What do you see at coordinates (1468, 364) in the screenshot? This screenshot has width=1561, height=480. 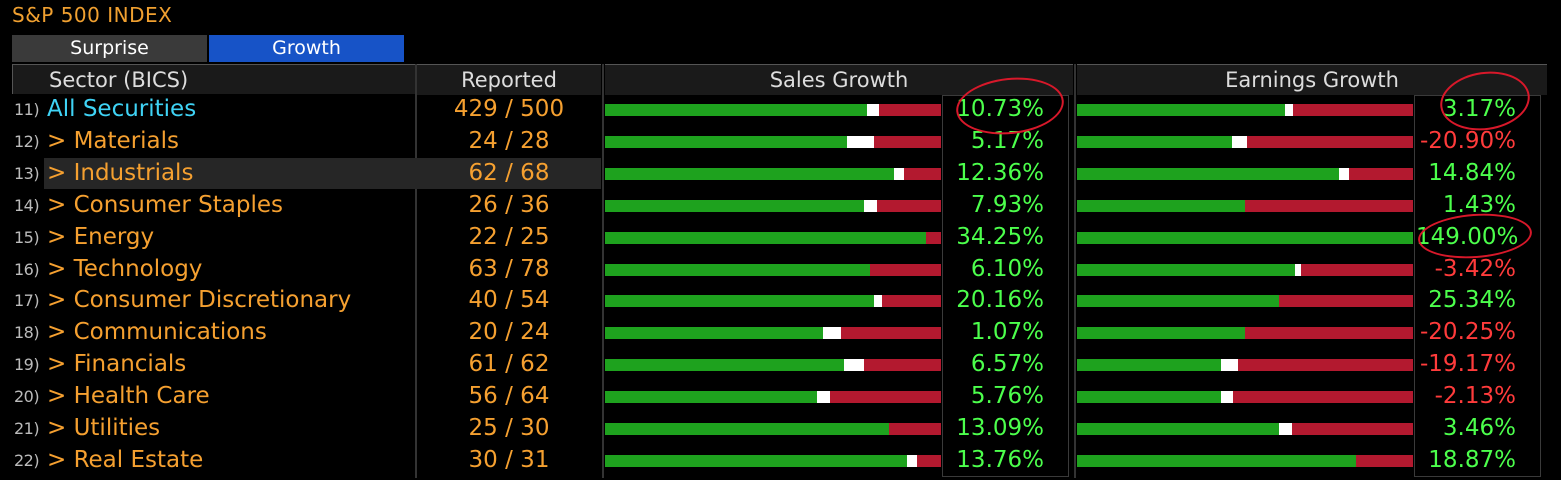 I see `earnings-growth-value: -19.17%` at bounding box center [1468, 364].